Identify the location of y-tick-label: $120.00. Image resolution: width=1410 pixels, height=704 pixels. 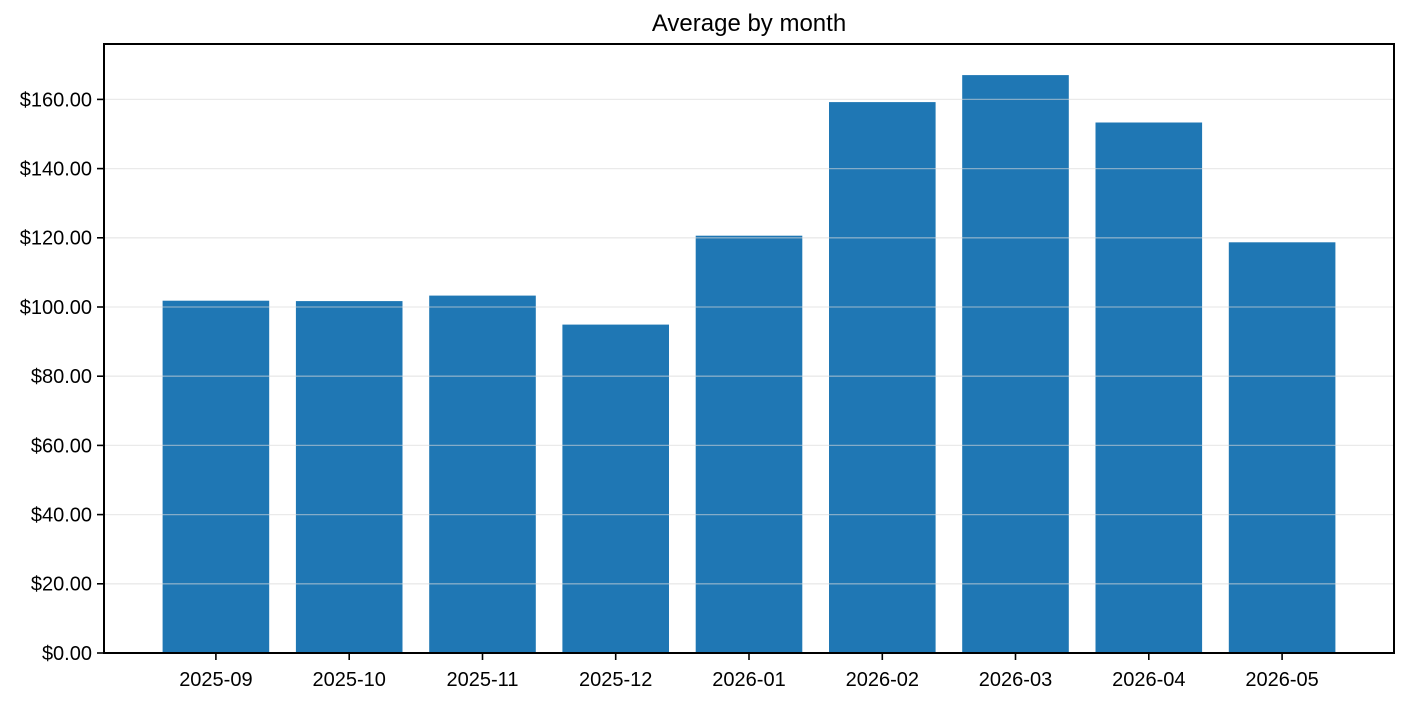
(56, 239).